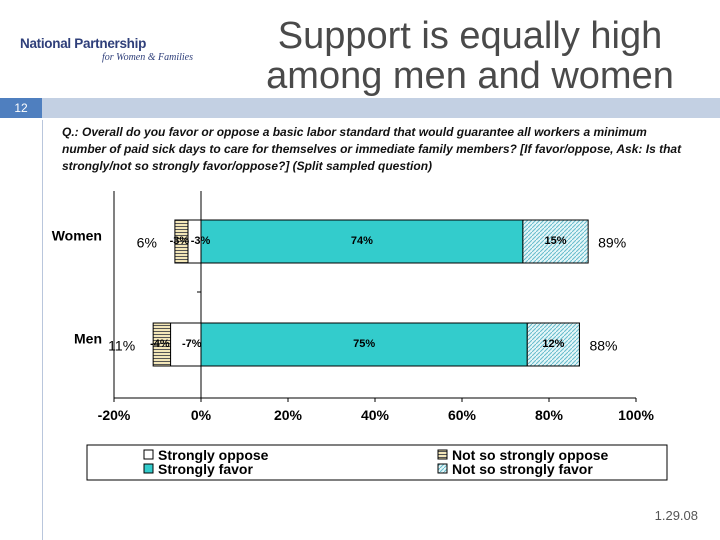 Image resolution: width=720 pixels, height=540 pixels. I want to click on x-tick-label: 100%, so click(636, 415).